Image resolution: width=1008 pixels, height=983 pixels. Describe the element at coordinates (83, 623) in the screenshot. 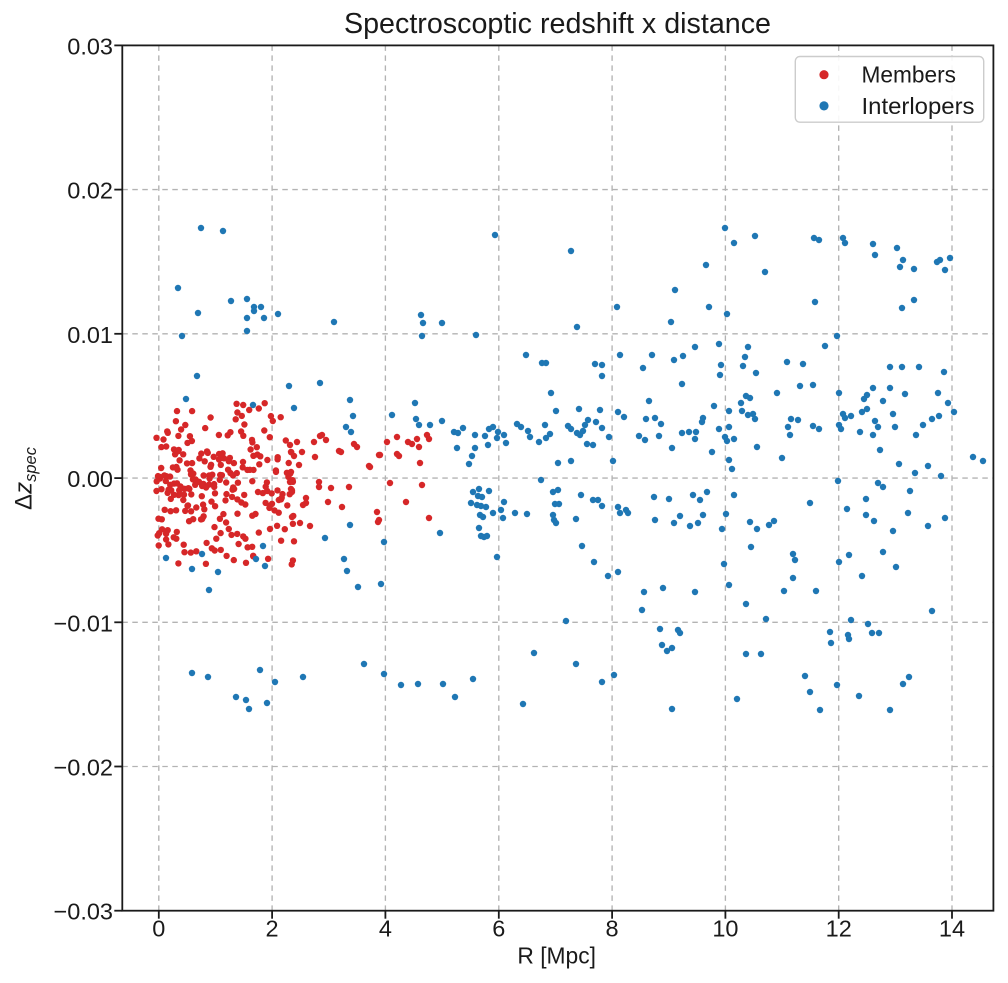

I see `svg-text: −0.01` at that location.